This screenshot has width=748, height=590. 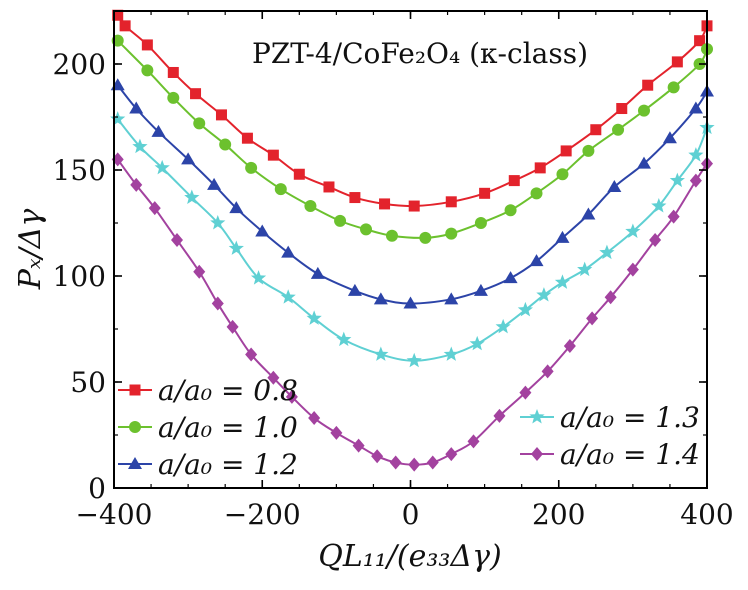 What do you see at coordinates (410, 556) in the screenshot?
I see `x-axis-label: QL₁₁/(e₃₃Δγ)` at bounding box center [410, 556].